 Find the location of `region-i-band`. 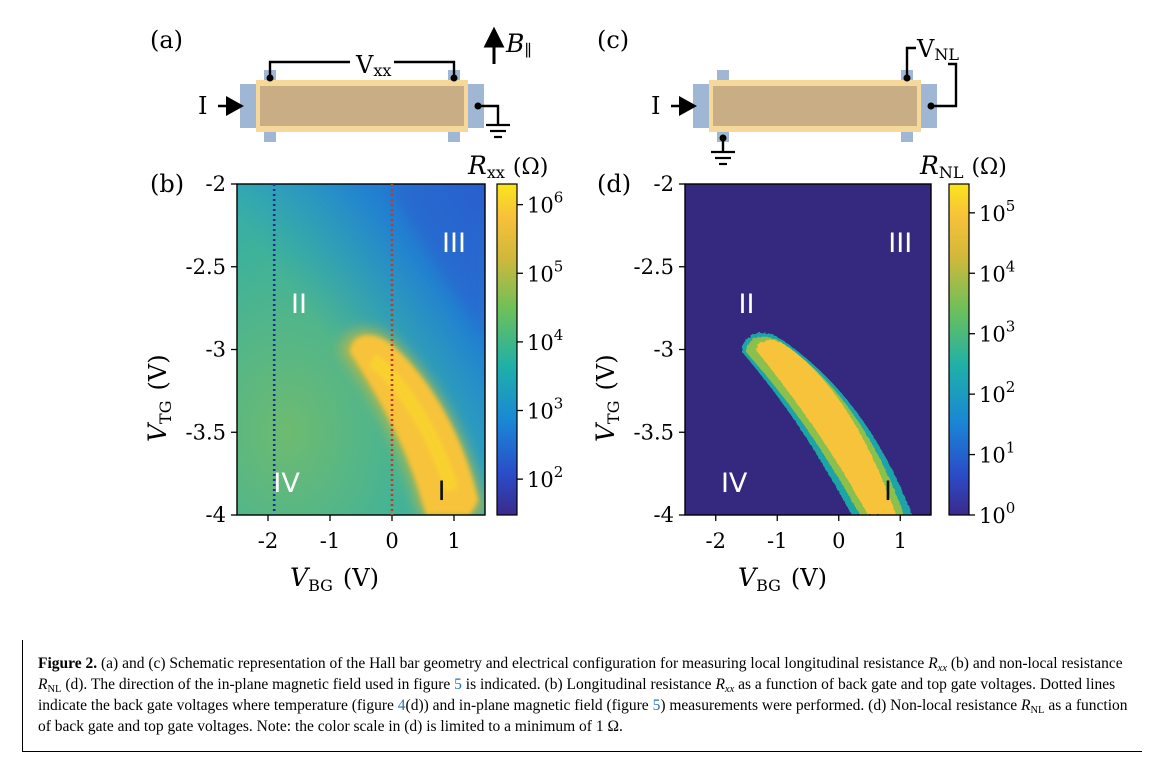

region-i-band is located at coordinates (826, 427).